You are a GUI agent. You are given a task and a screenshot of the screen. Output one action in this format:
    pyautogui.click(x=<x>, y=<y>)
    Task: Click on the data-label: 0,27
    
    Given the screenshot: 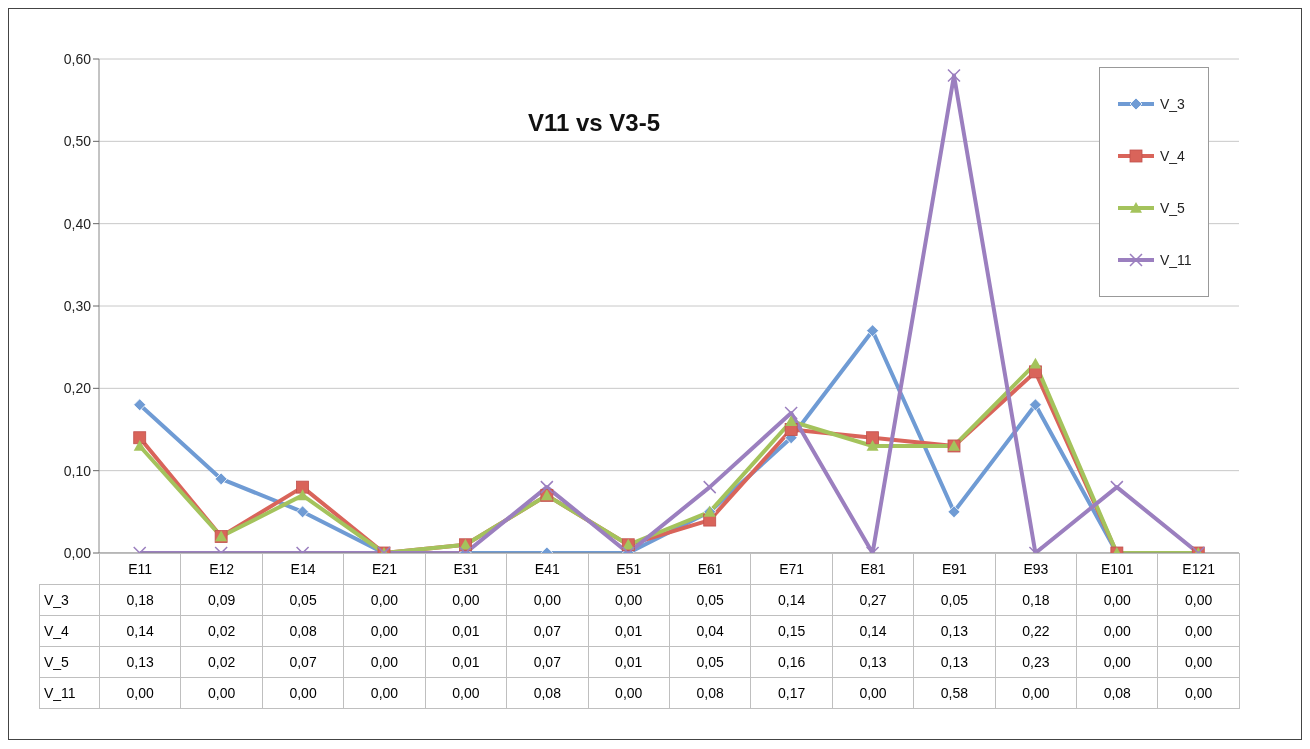 What is the action you would take?
    pyautogui.click(x=873, y=600)
    